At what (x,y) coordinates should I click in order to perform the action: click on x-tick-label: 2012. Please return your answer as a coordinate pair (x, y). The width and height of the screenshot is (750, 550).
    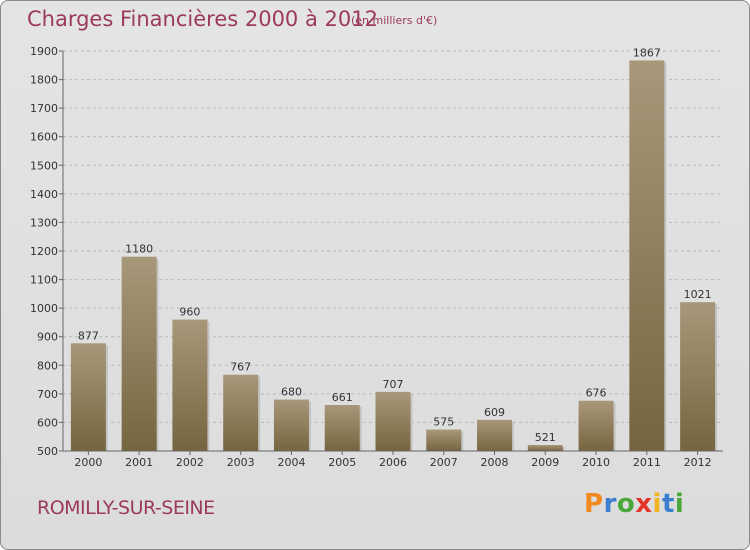
    Looking at the image, I should click on (698, 462).